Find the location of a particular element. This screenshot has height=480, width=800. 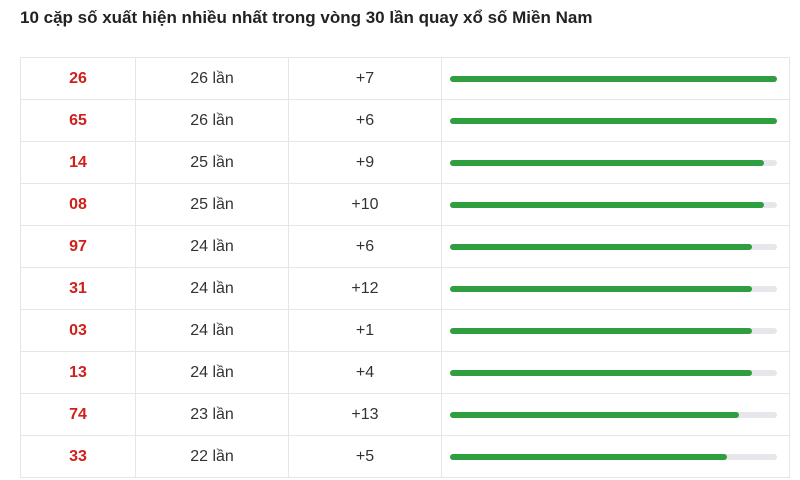

table-row: 31 24 lần +12 is located at coordinates (405, 288).